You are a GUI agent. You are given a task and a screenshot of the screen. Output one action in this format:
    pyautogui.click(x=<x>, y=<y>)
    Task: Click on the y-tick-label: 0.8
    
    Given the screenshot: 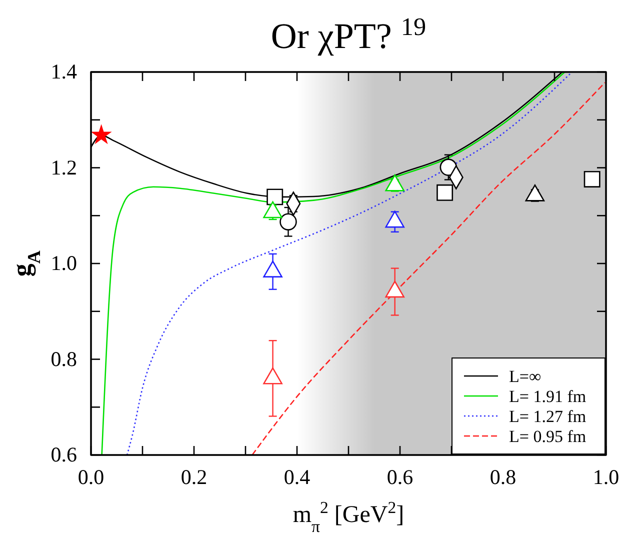 What is the action you would take?
    pyautogui.click(x=63, y=358)
    